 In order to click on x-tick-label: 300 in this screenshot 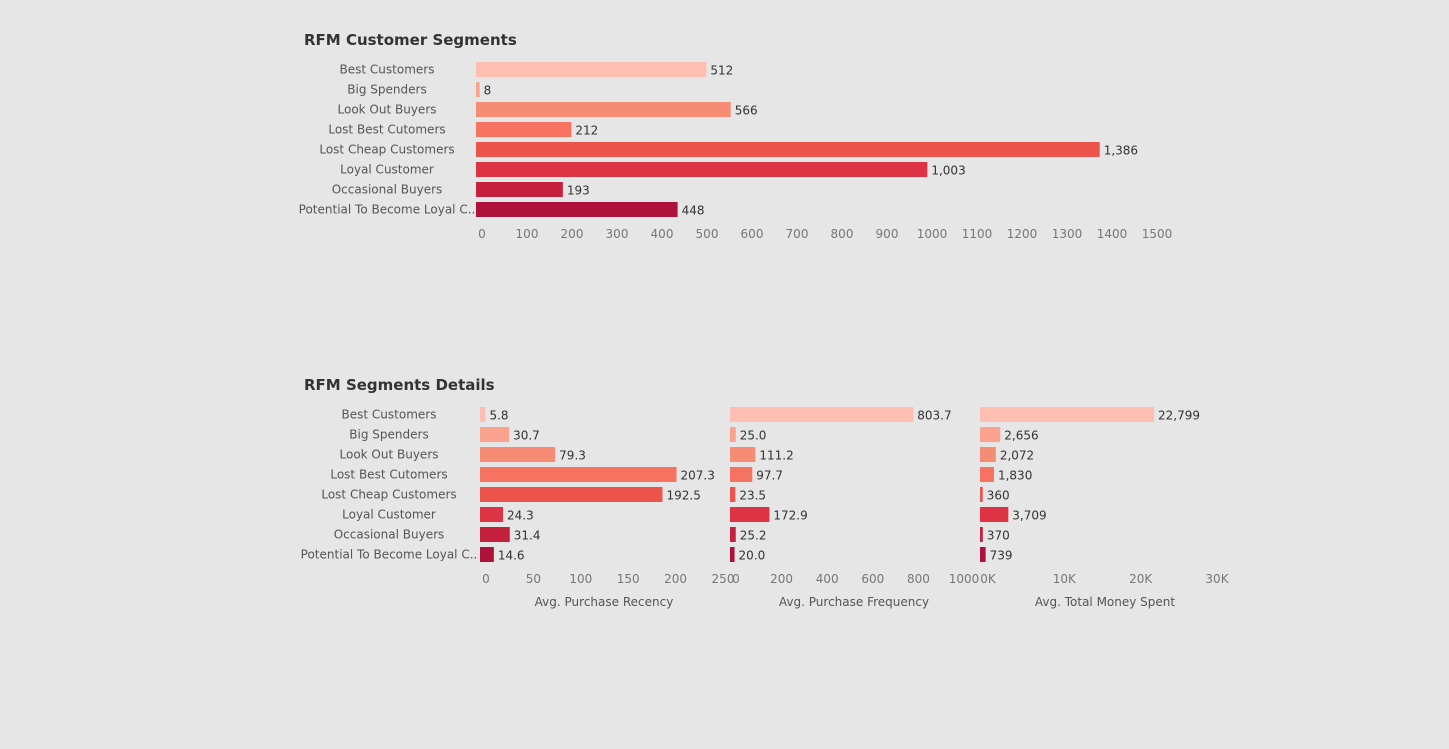, I will do `click(617, 234)`.